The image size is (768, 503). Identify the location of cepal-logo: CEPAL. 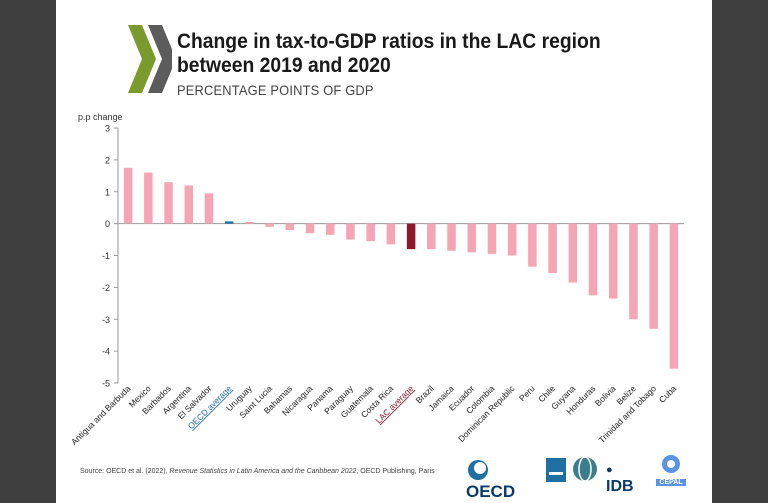
(671, 470).